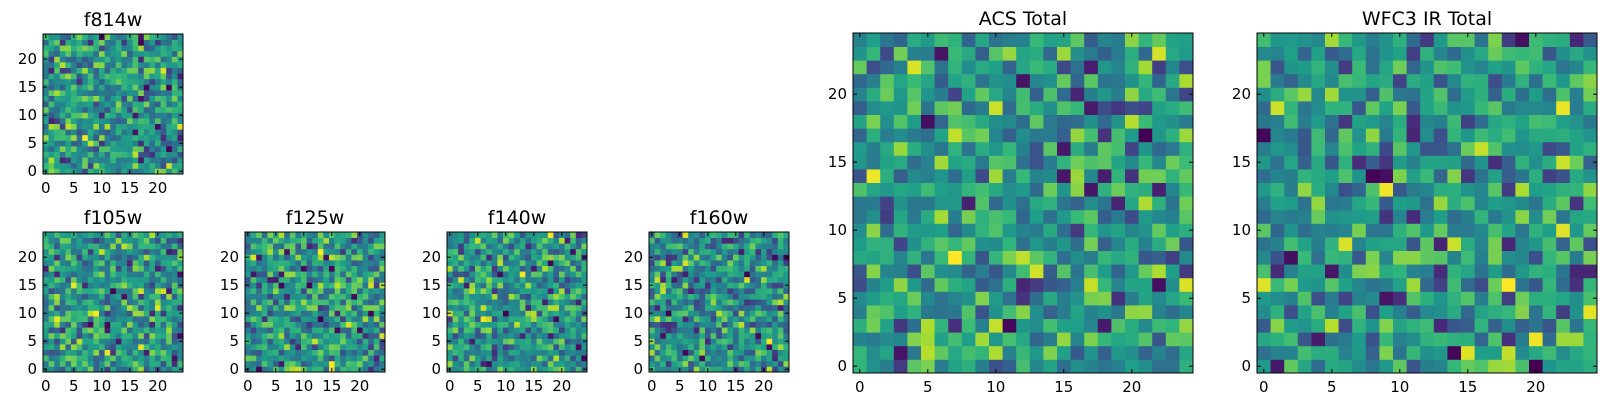 The image size is (1600, 400). What do you see at coordinates (101, 188) in the screenshot?
I see `x-tick-label: 10` at bounding box center [101, 188].